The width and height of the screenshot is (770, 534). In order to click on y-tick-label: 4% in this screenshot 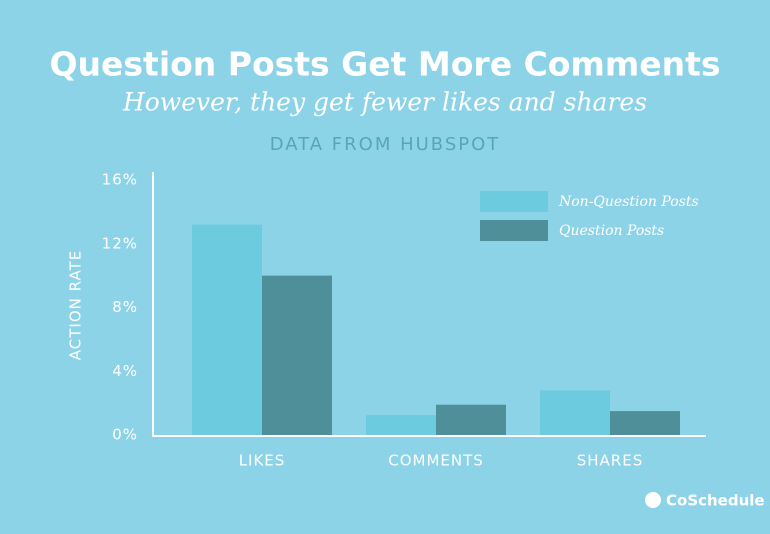, I will do `click(125, 371)`.